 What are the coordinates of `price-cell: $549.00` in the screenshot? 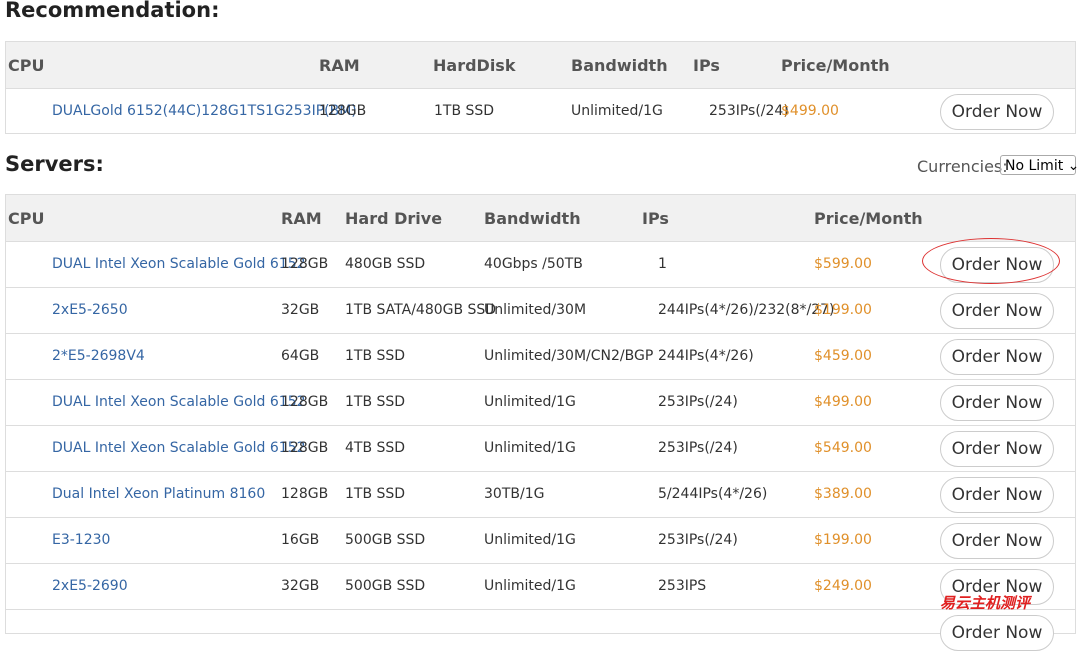 It's located at (843, 448).